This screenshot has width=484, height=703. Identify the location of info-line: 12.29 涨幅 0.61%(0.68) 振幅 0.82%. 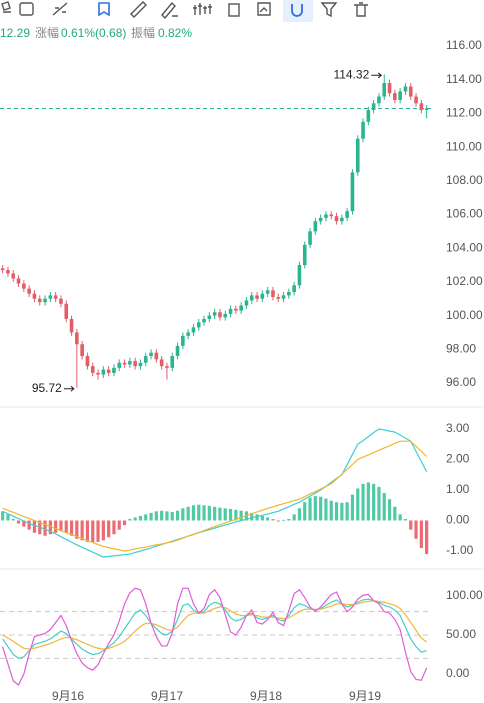
(96, 32).